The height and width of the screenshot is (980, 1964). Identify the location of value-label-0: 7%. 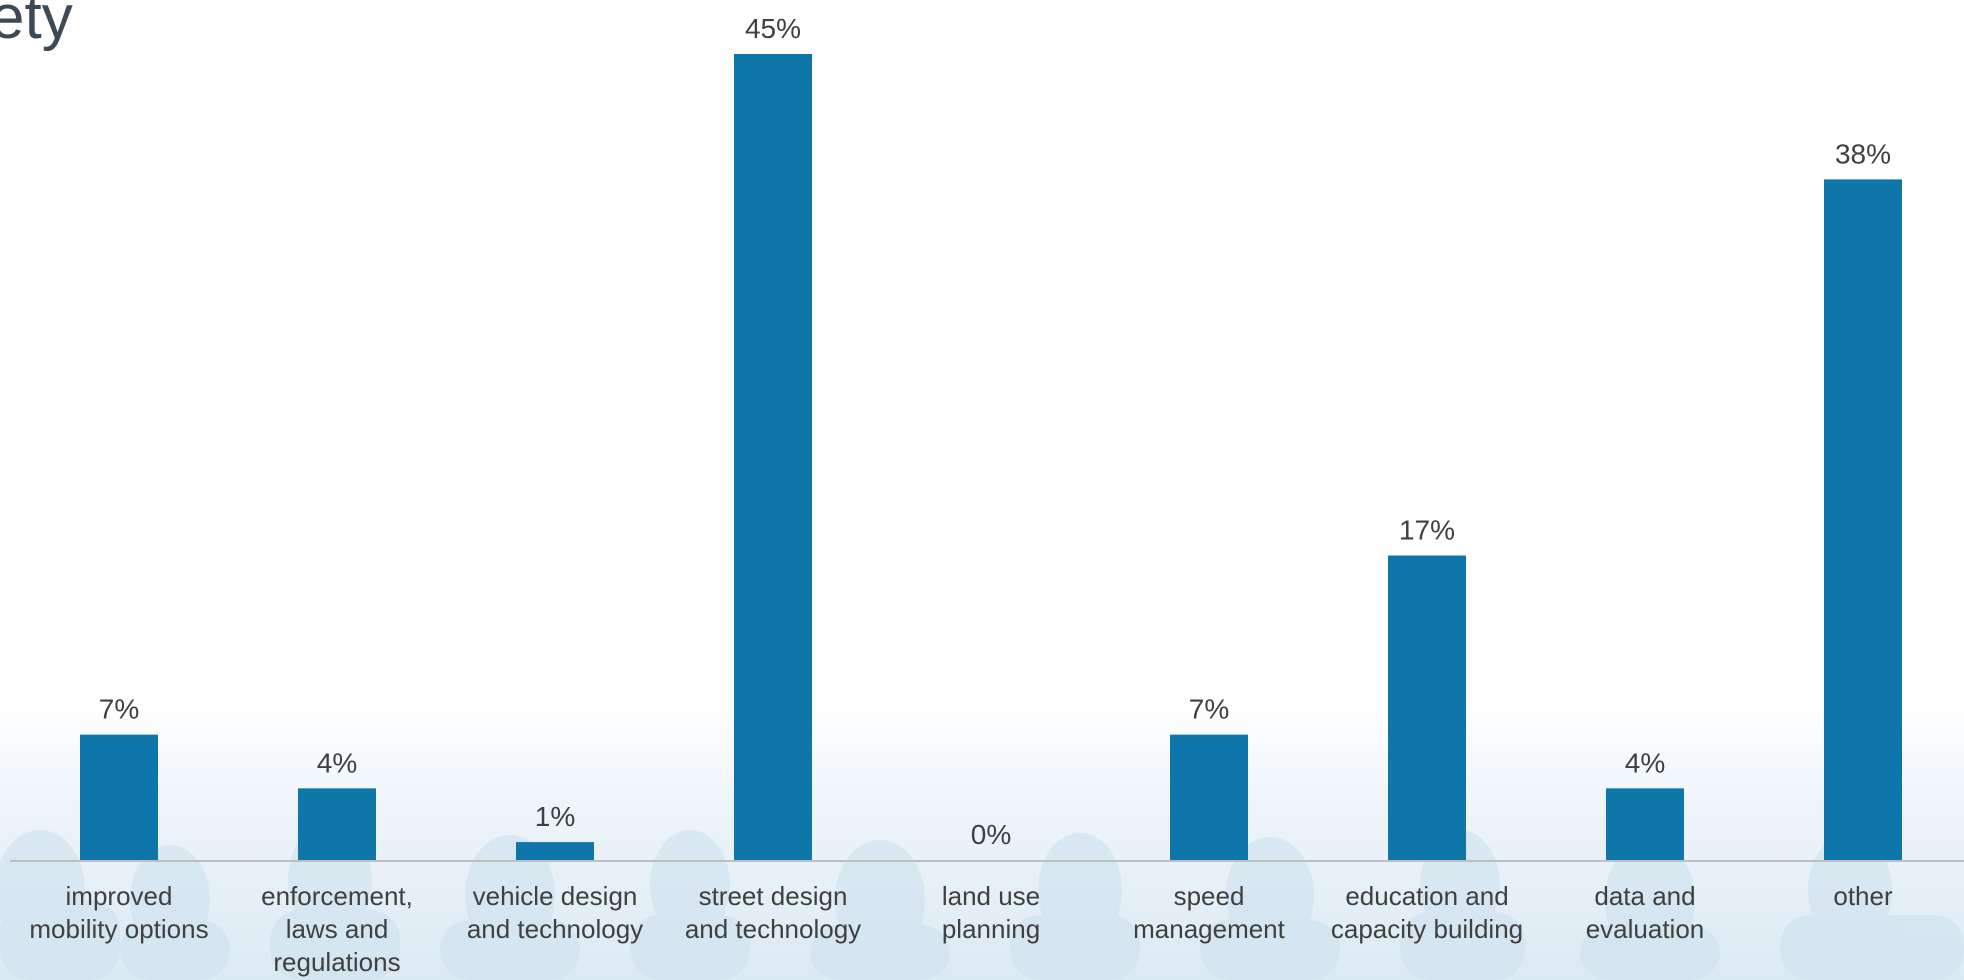
(119, 709).